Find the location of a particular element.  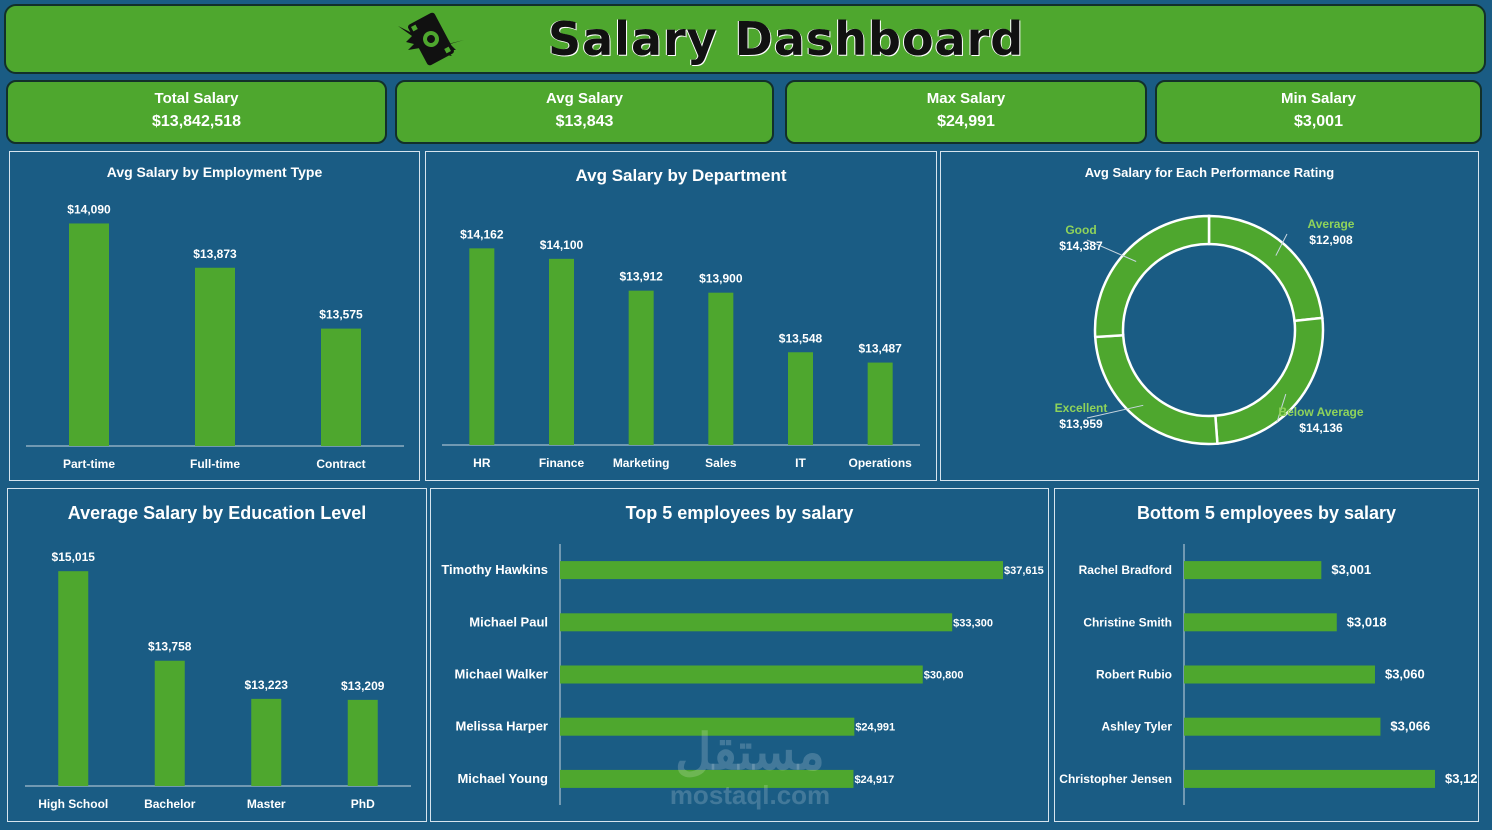

data-label: $14,100 is located at coordinates (562, 245).